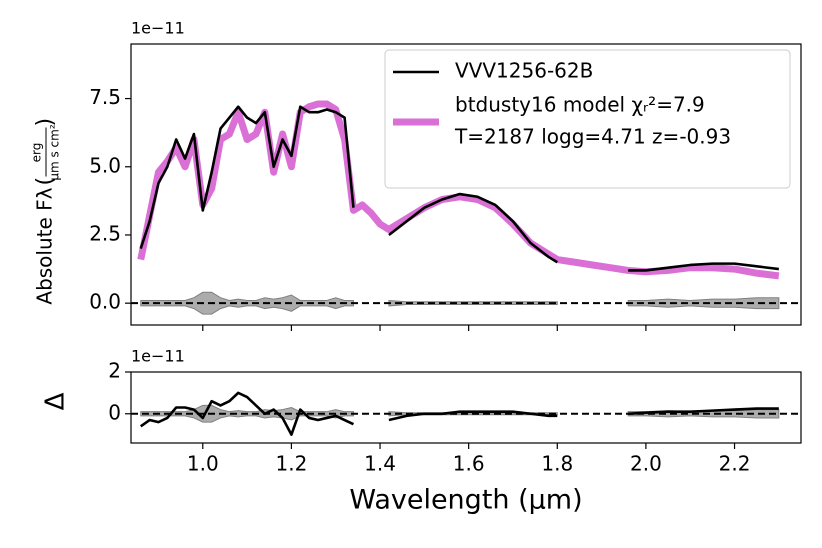  I want to click on x-tick-label: 1.8, so click(557, 464).